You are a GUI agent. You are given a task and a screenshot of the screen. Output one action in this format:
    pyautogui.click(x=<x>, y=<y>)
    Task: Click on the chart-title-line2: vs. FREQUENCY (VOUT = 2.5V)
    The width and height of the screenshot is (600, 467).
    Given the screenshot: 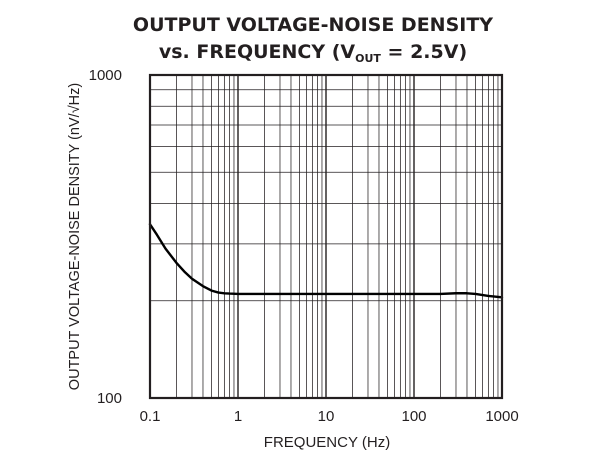 What is the action you would take?
    pyautogui.click(x=313, y=53)
    